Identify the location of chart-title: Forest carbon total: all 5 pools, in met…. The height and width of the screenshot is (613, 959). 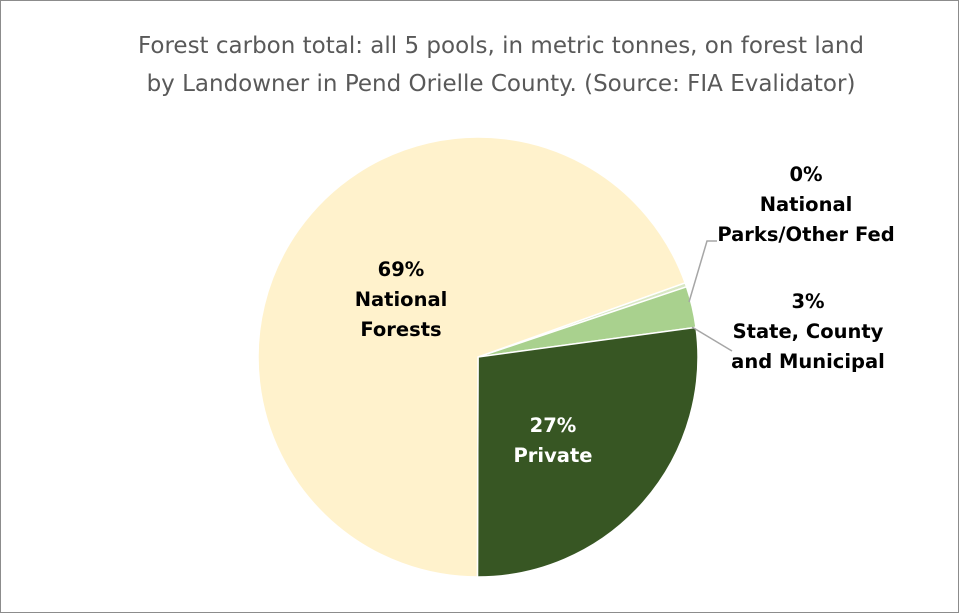
(501, 65).